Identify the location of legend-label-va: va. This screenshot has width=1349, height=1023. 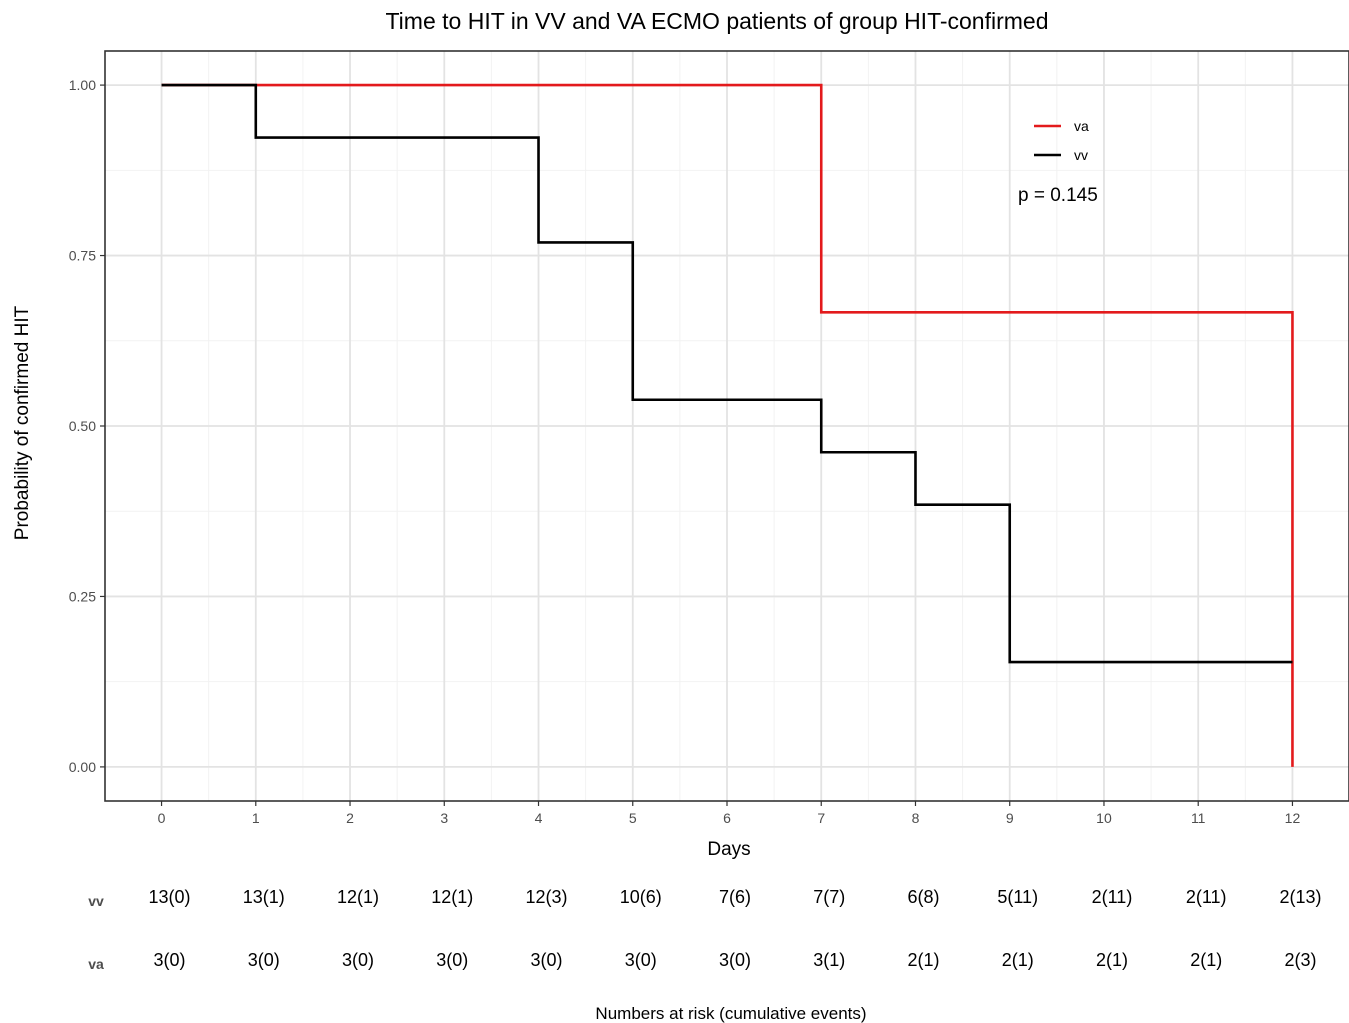
(1081, 126).